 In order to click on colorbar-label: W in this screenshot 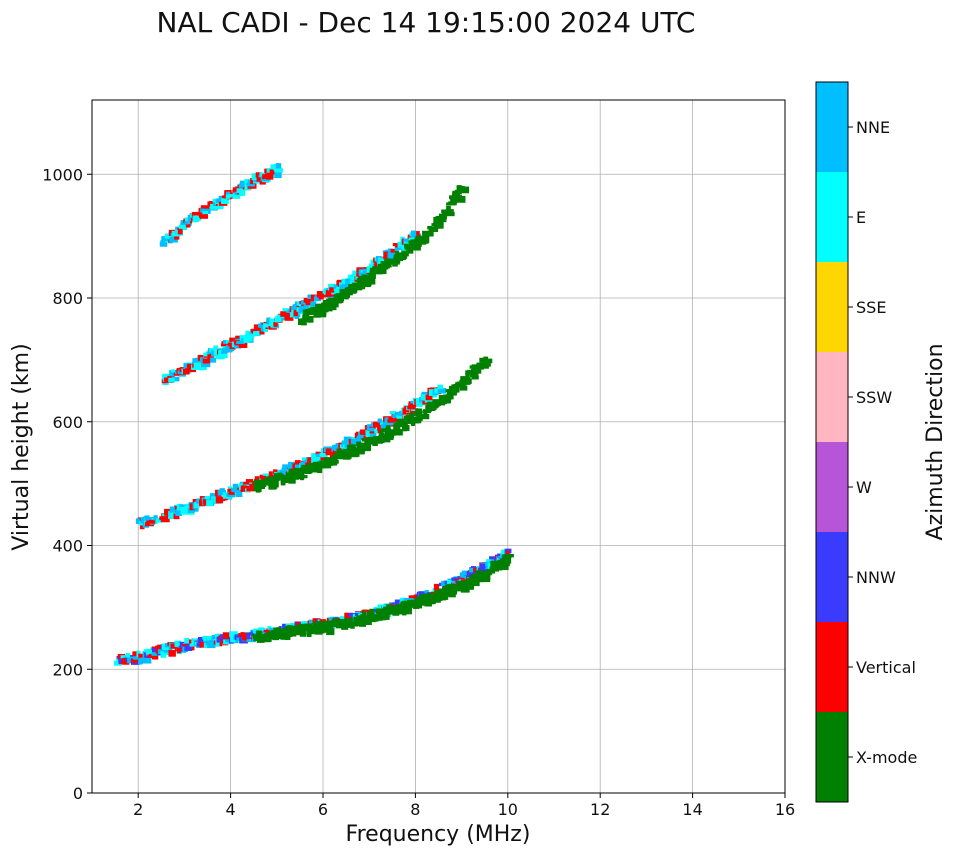, I will do `click(864, 487)`.